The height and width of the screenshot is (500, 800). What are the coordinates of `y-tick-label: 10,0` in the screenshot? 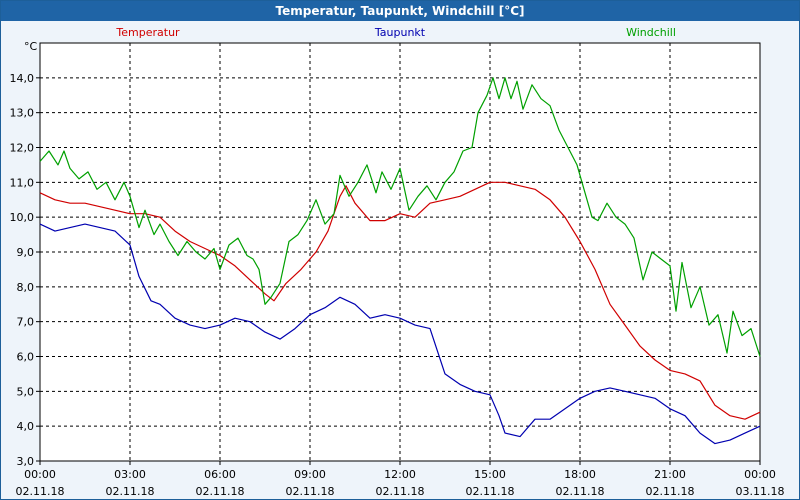 It's located at (22, 217).